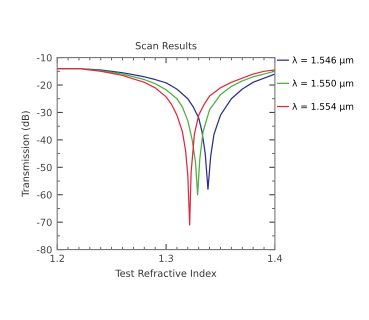 The width and height of the screenshot is (369, 320). I want to click on y-tick-label: -50, so click(44, 168).